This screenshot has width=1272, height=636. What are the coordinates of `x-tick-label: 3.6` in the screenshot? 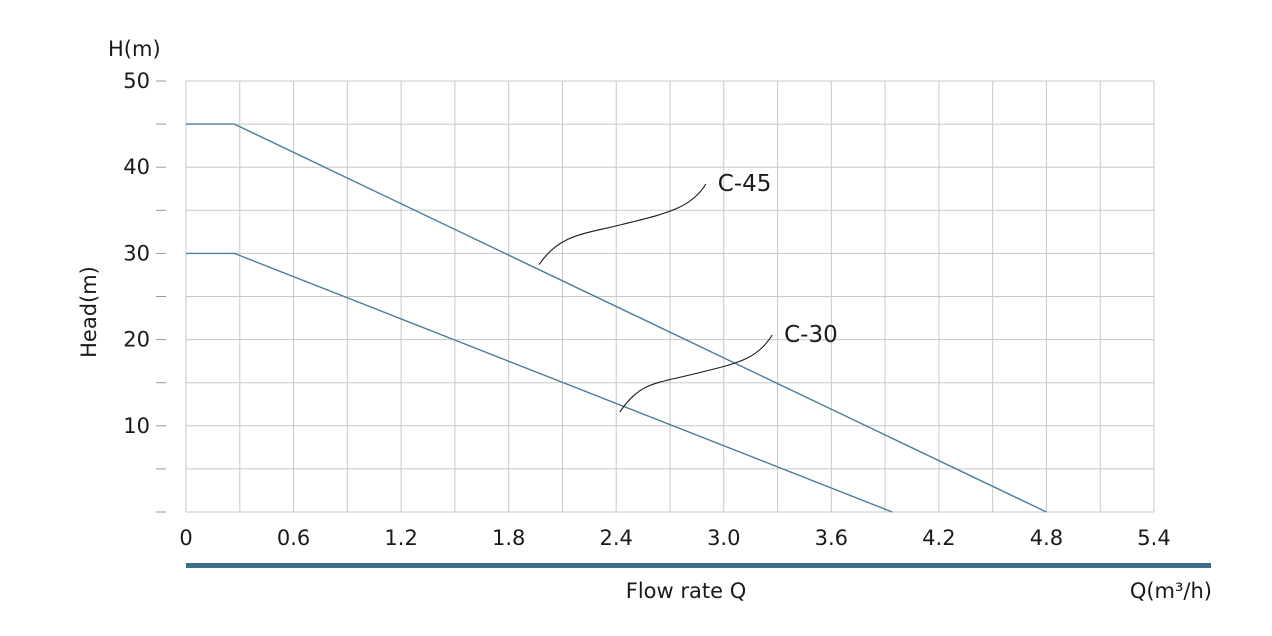 It's located at (831, 538).